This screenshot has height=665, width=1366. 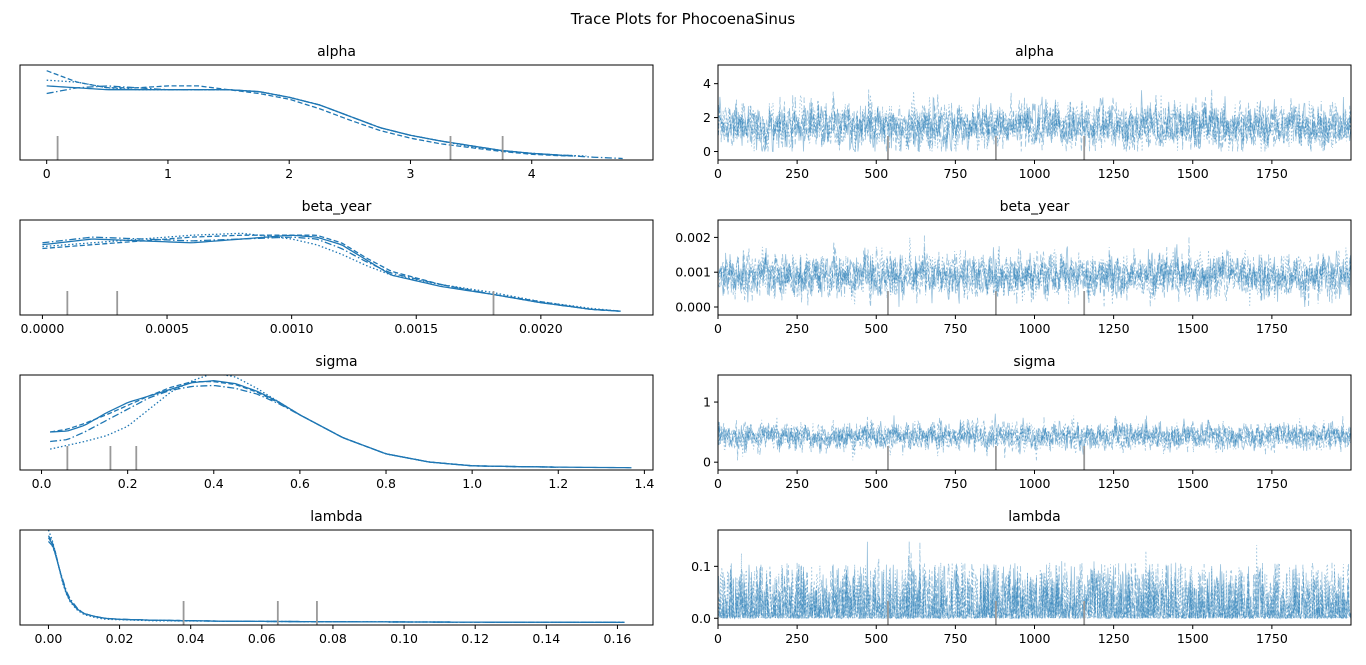 I want to click on x-tick-label: 0.4, so click(x=214, y=483).